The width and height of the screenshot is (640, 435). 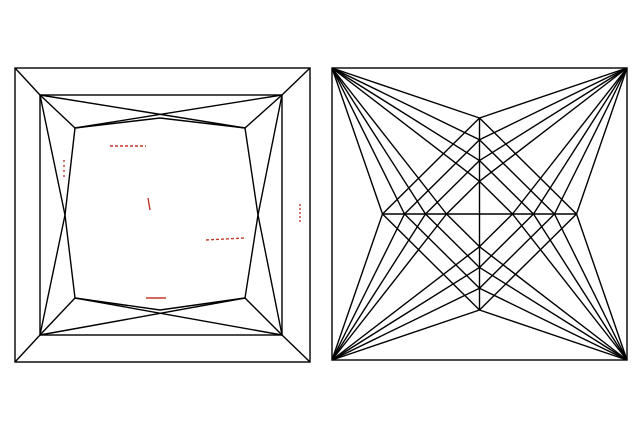 What do you see at coordinates (182, 222) in the screenshot?
I see `annotation-marks` at bounding box center [182, 222].